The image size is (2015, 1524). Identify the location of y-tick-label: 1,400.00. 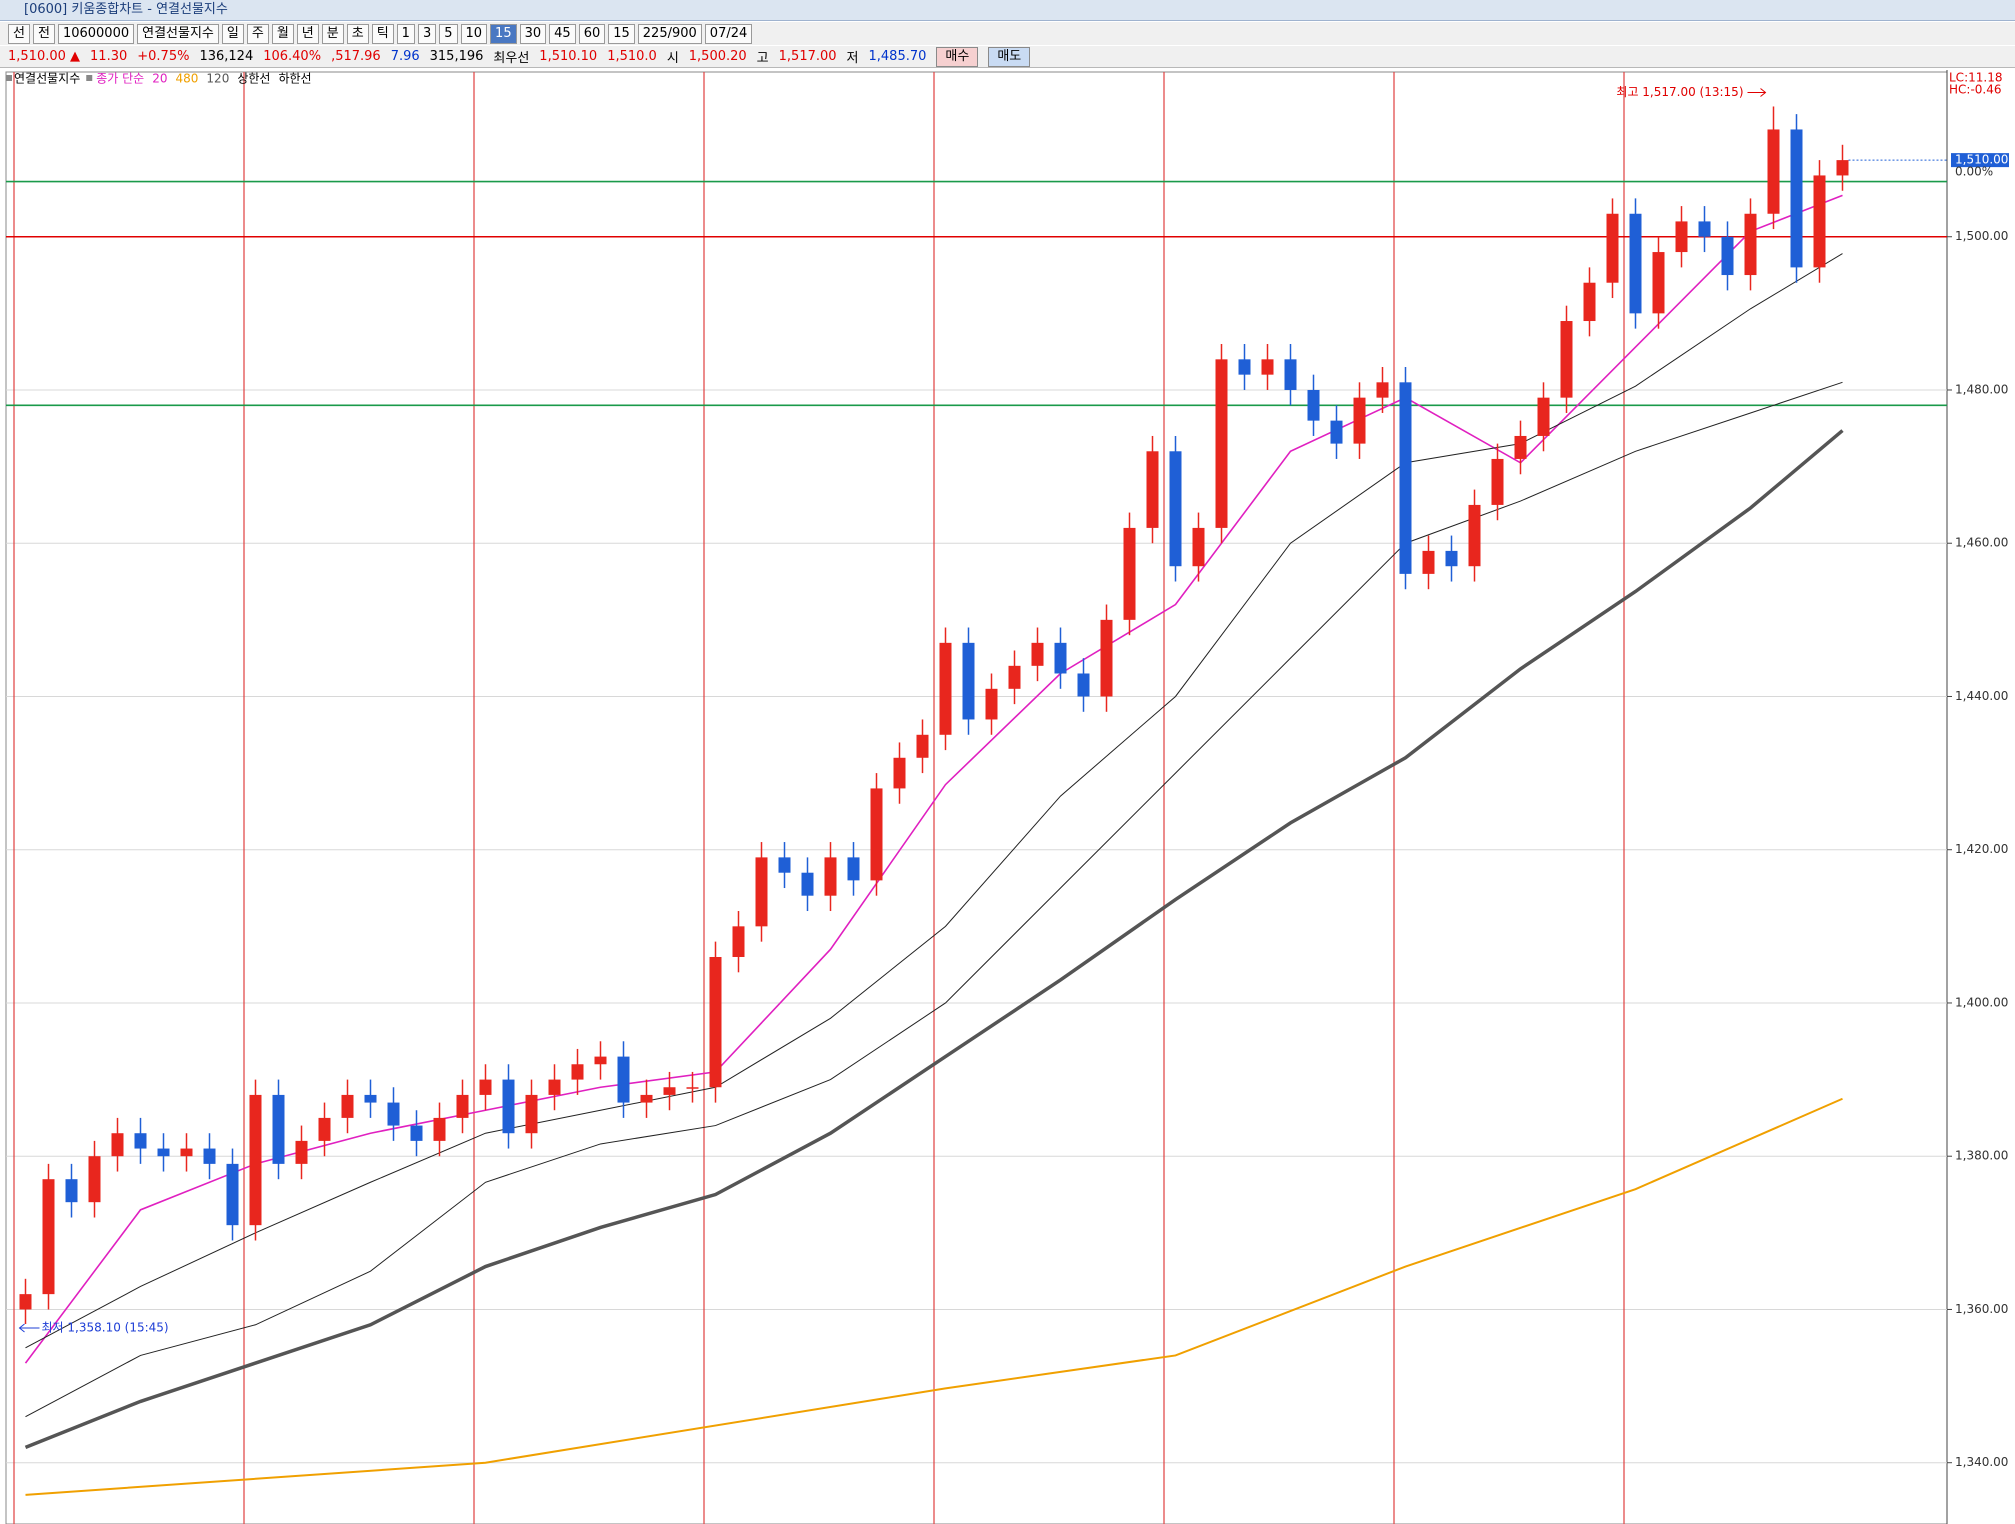
(1981, 1002).